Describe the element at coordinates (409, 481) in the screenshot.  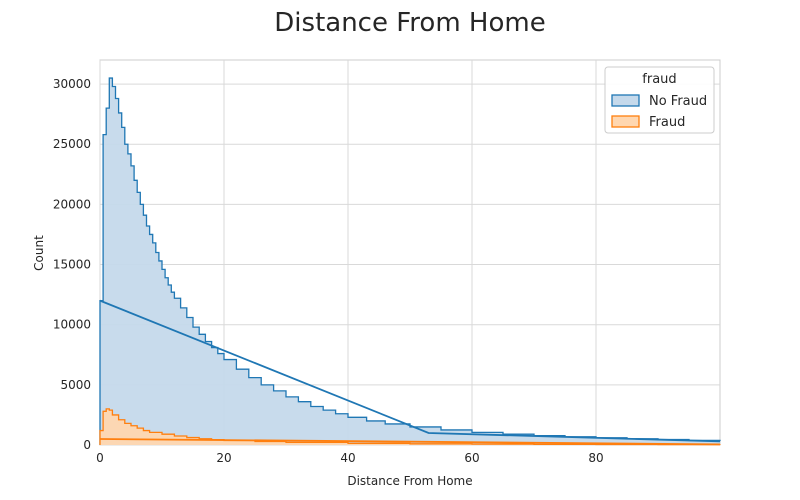
I see `x-axis-label: Distance From Home` at that location.